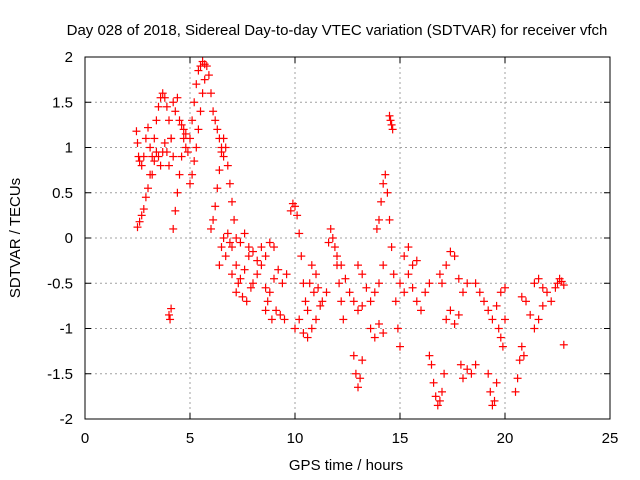 The width and height of the screenshot is (640, 480). What do you see at coordinates (62, 102) in the screenshot?
I see `y-tick-label: 1.5` at bounding box center [62, 102].